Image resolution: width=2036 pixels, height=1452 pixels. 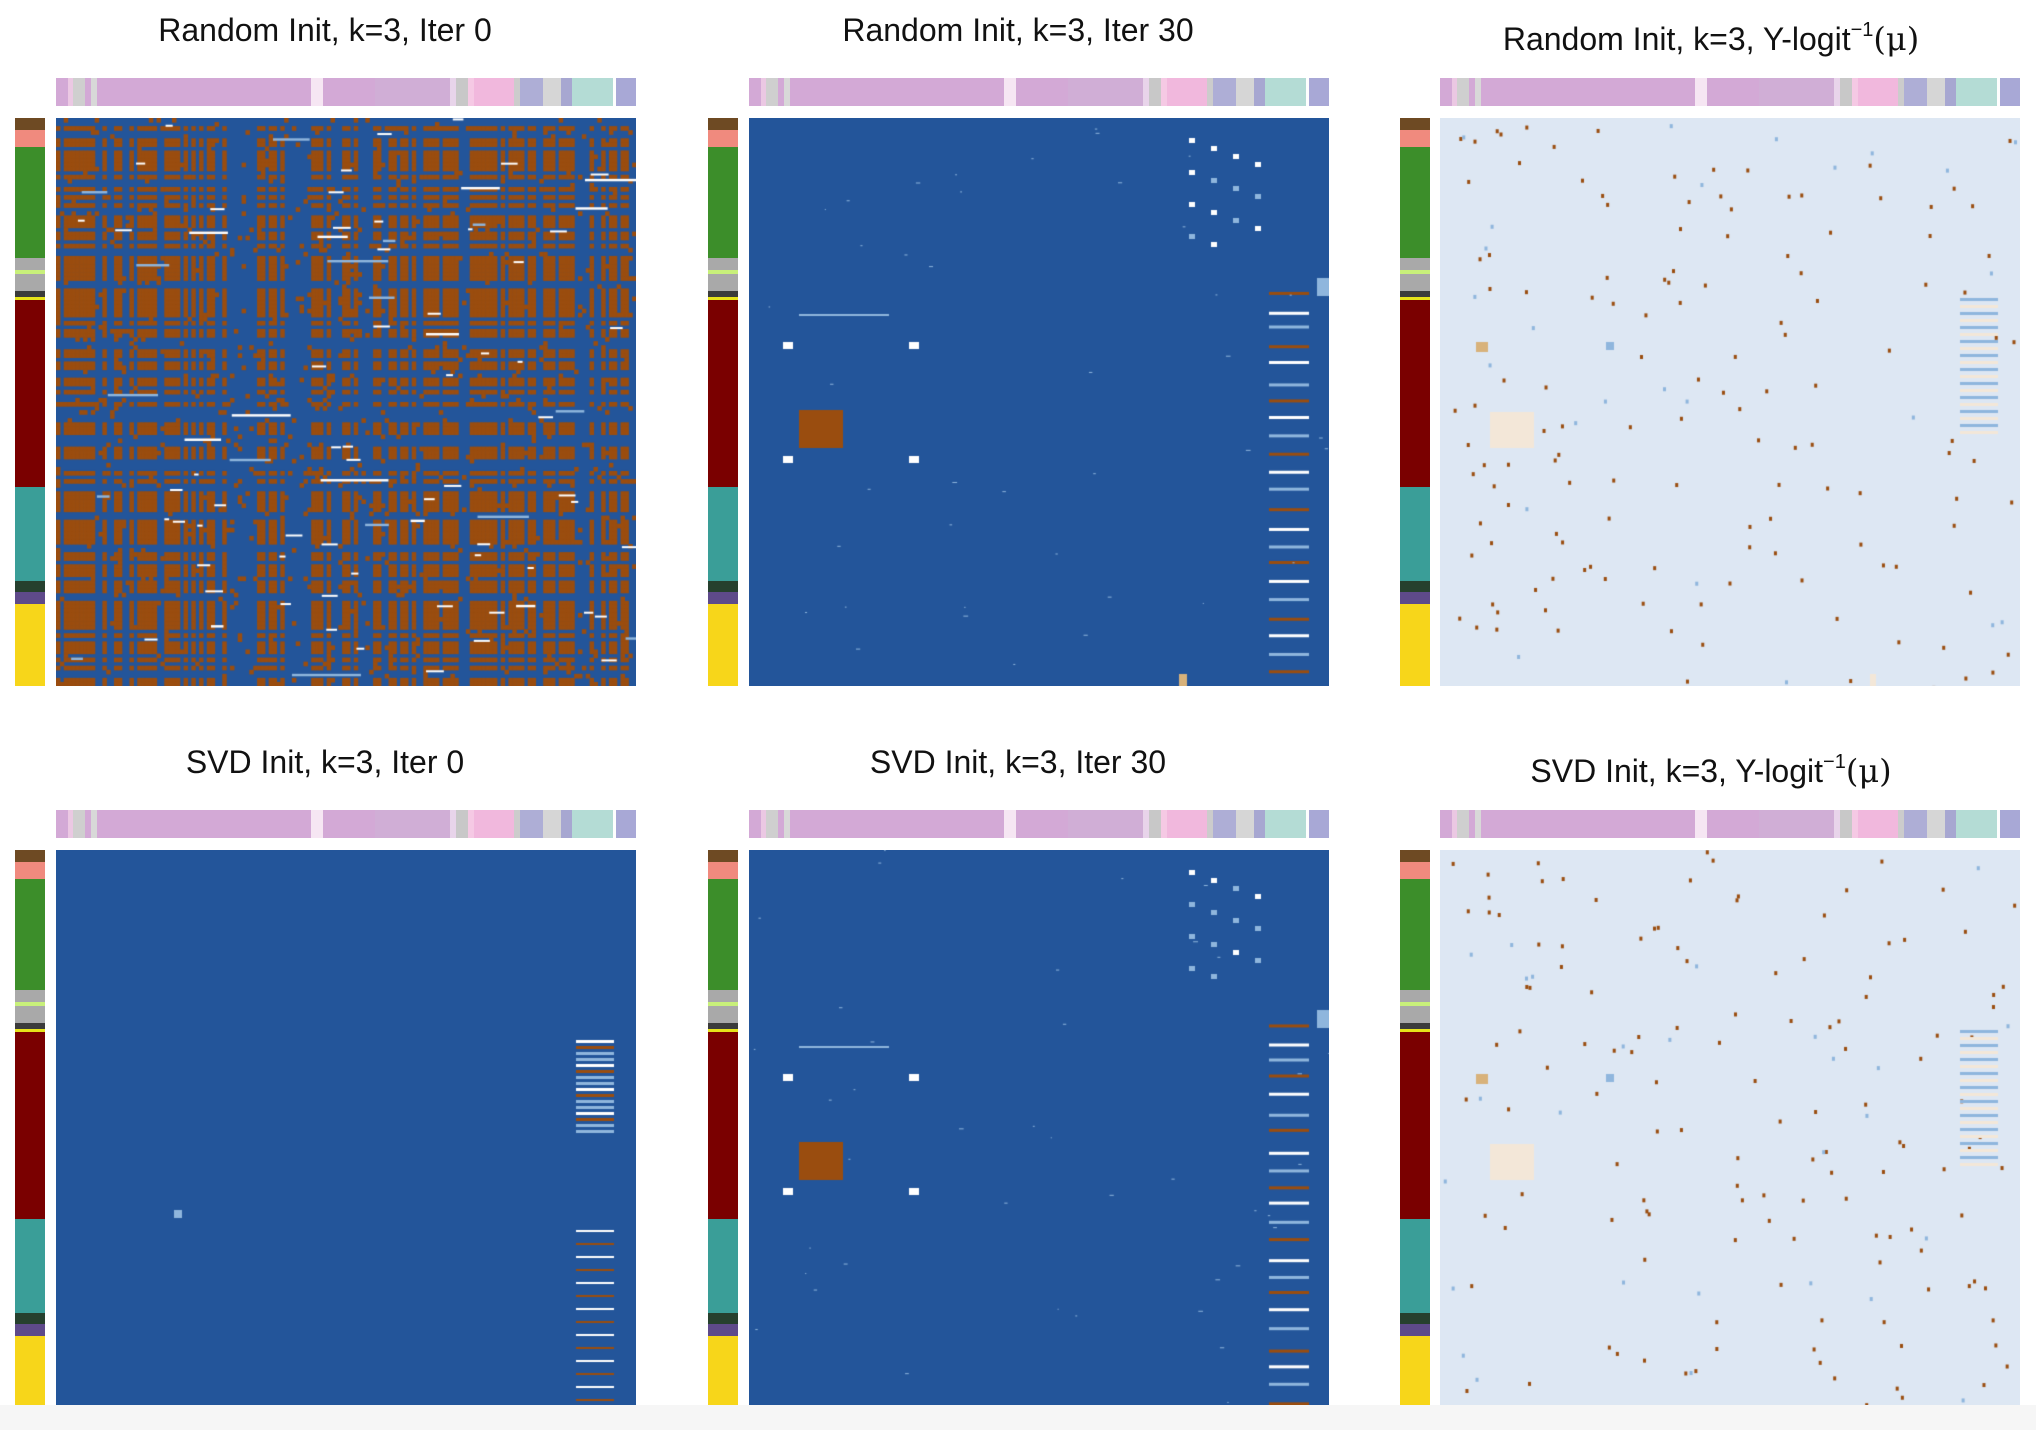 I want to click on panel-title: Random Init, k=3, Iter 30, so click(x=1018, y=30).